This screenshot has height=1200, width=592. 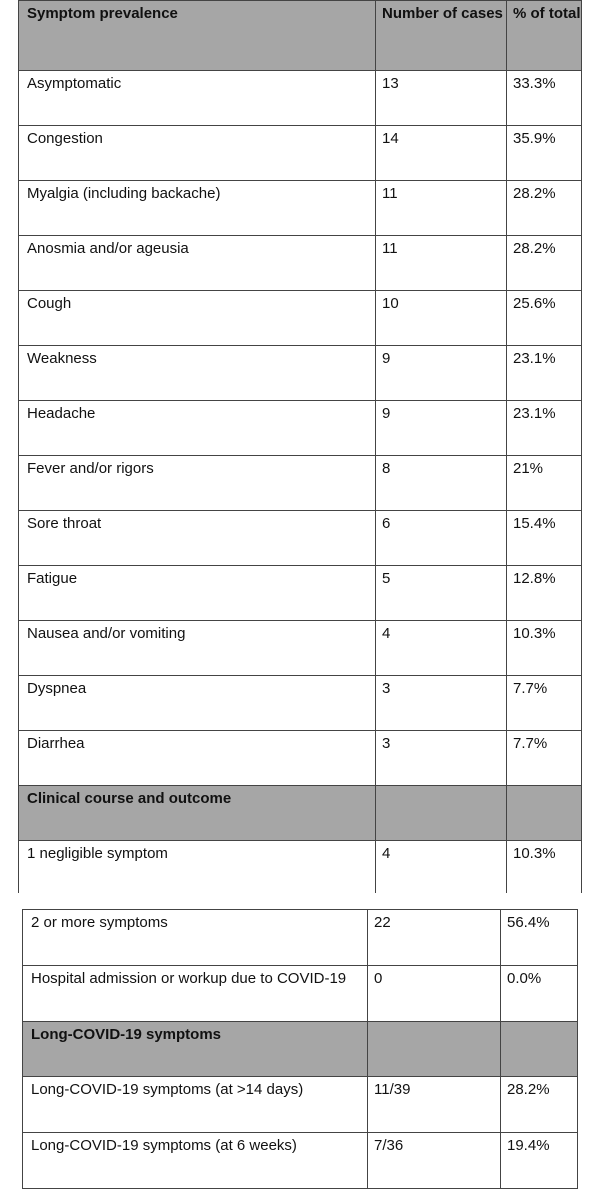 I want to click on table-row: Congestion 14 35.9%, so click(x=300, y=153).